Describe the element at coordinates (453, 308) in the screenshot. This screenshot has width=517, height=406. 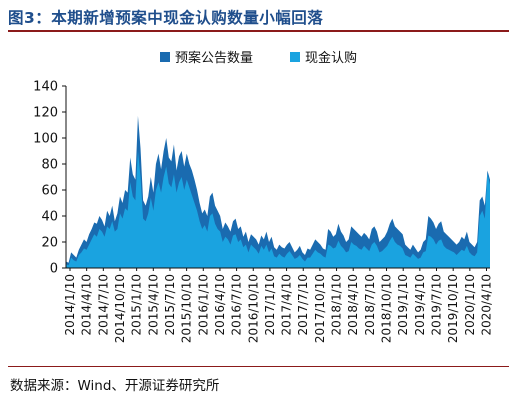
I see `x-tick-label: 2019/10/10` at that location.